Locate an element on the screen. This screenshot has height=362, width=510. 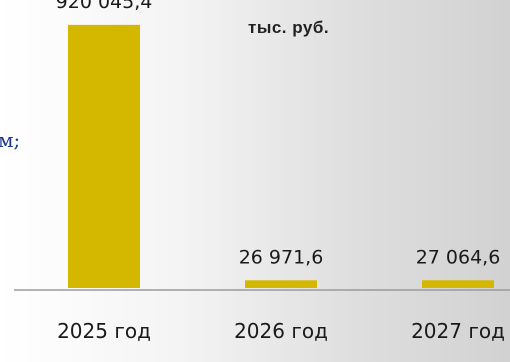
data-label-2: 27 064,6 is located at coordinates (458, 257).